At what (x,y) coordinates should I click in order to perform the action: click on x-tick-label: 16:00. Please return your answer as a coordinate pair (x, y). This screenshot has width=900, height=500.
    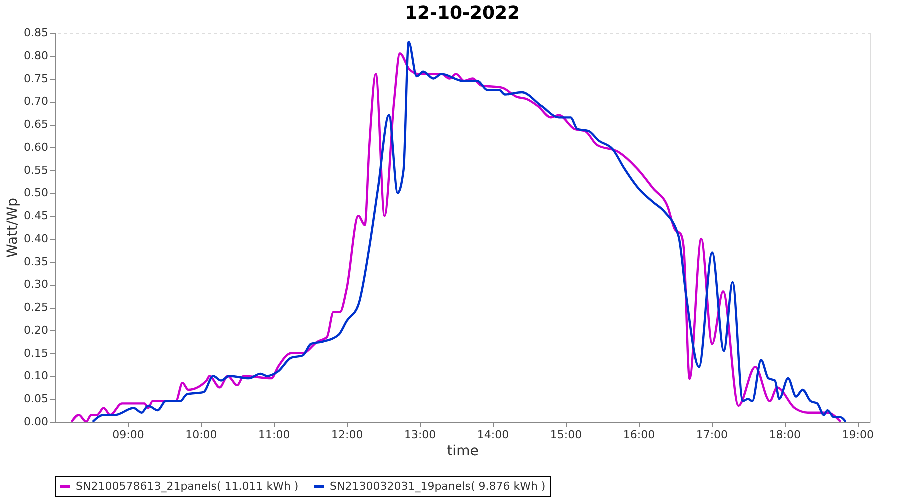
    Looking at the image, I should click on (639, 435).